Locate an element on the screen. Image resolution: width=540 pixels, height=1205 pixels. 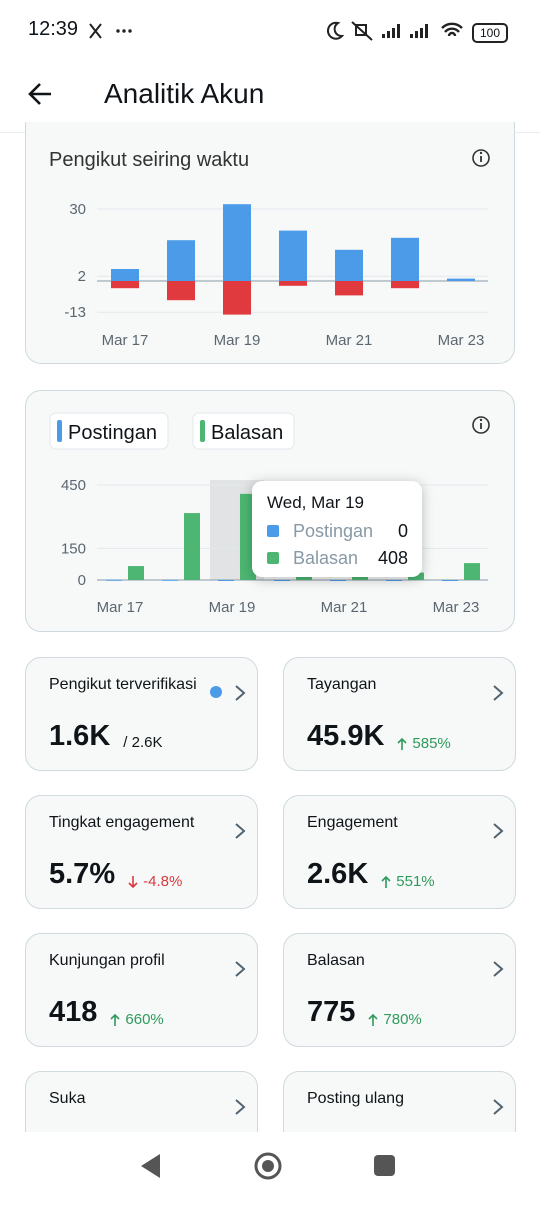
metric-value: 1.6K is located at coordinates (80, 736).